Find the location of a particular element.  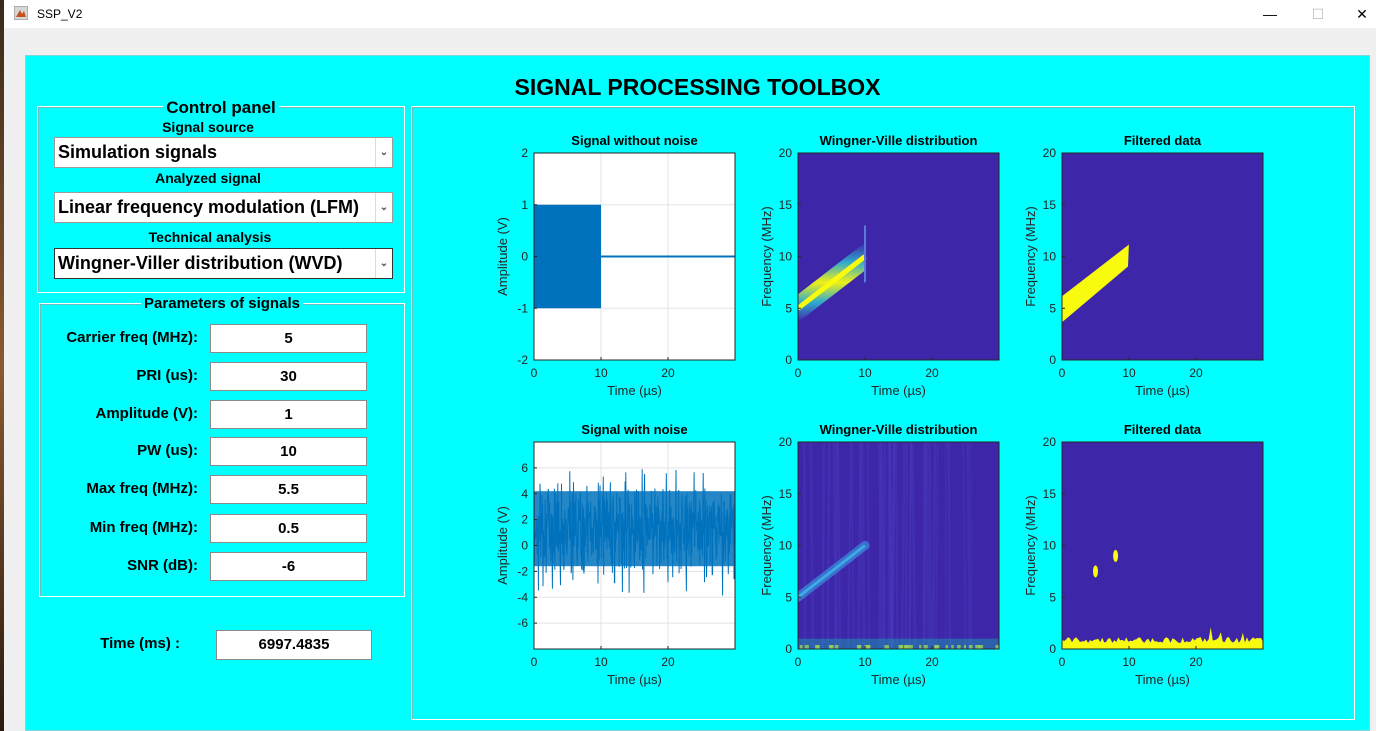

param-field: 30 is located at coordinates (288, 376).